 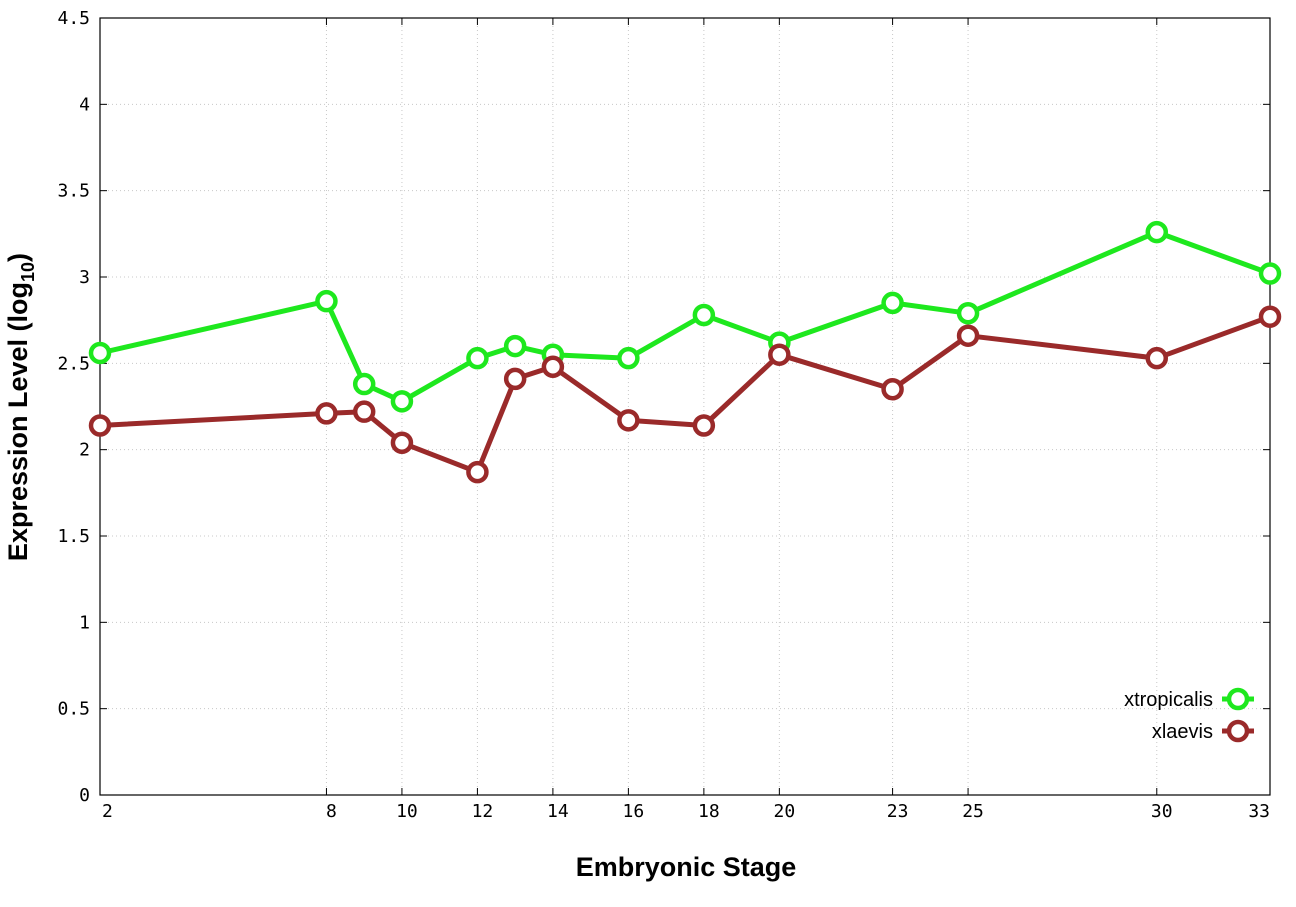 I want to click on y-tick-label: 1, so click(x=84, y=622).